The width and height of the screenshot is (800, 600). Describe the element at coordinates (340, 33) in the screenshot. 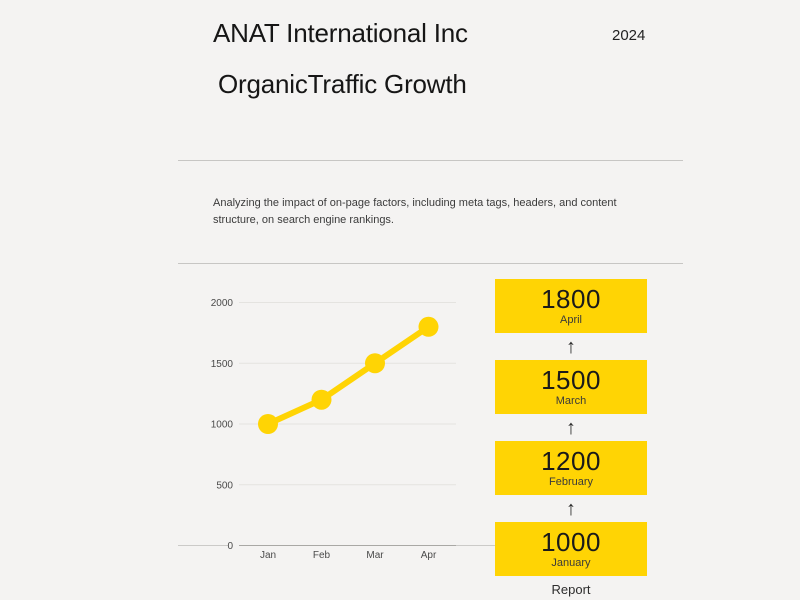

I see `company-name: ANAT International Inc` at that location.